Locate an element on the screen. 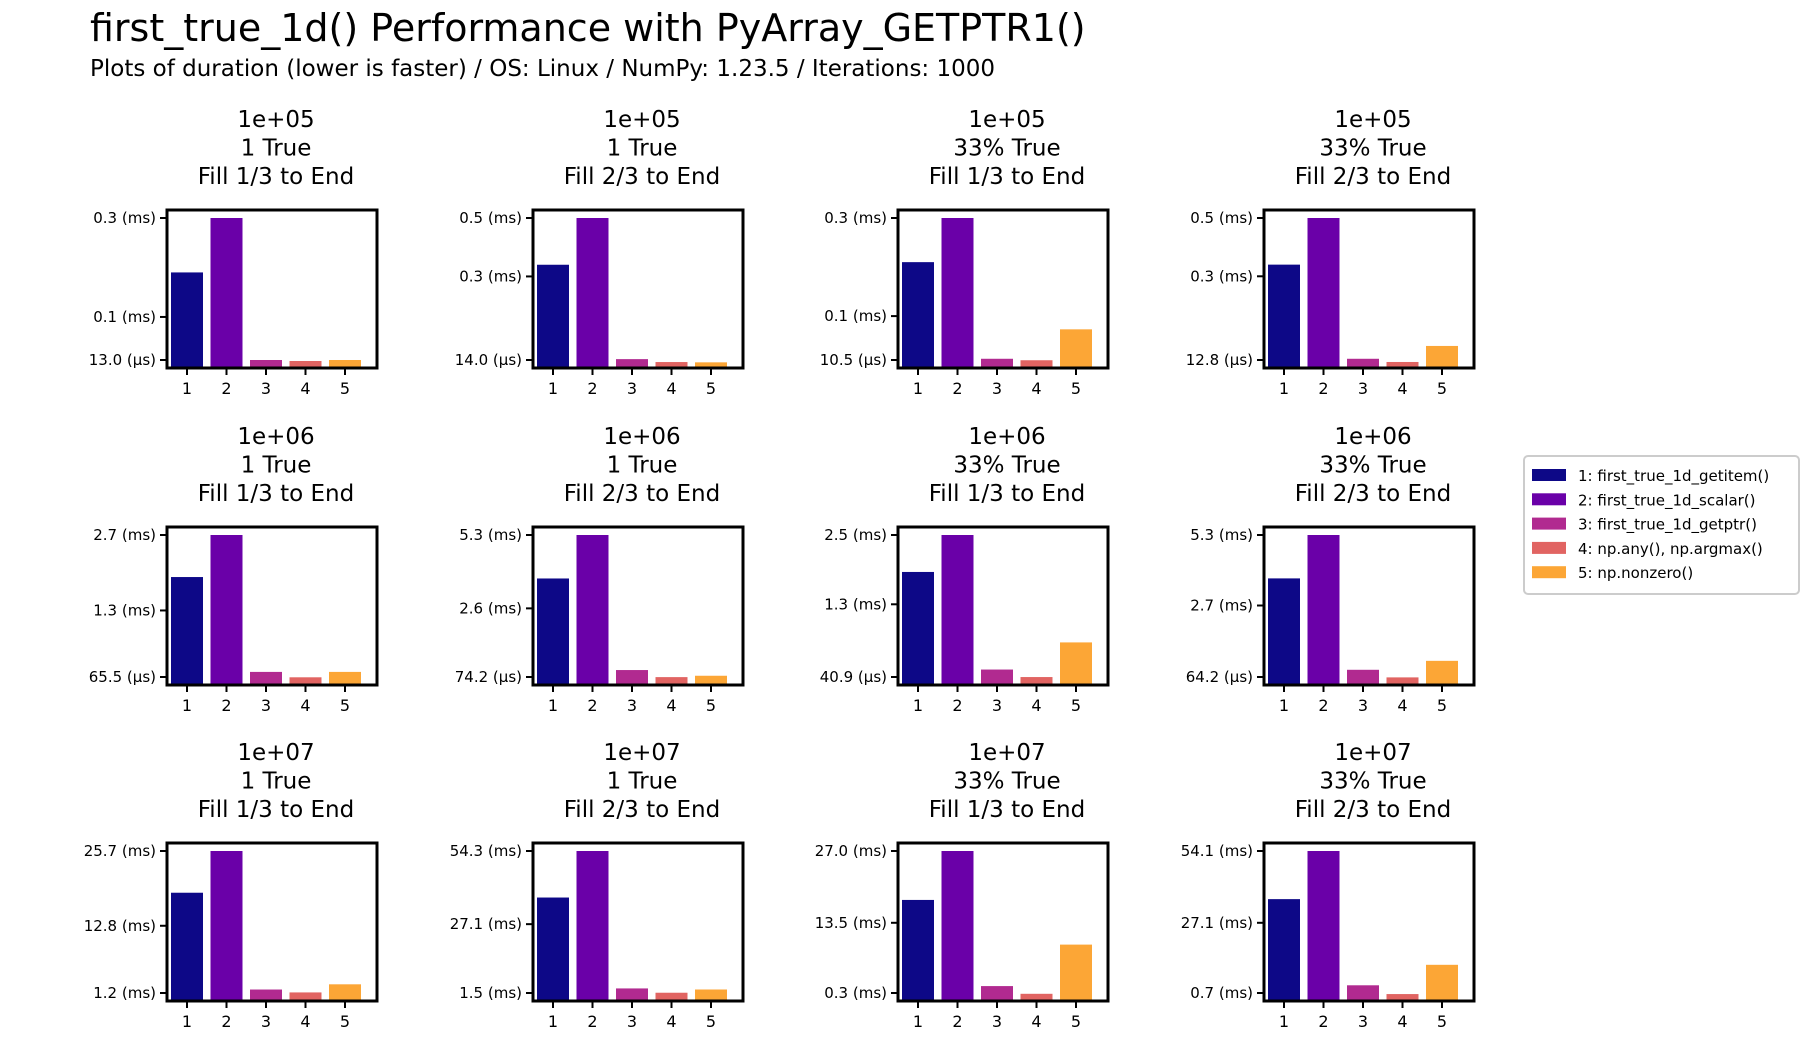 This screenshot has height=1050, width=1800. y-tick-label: 2.5 (ms) is located at coordinates (855, 535).